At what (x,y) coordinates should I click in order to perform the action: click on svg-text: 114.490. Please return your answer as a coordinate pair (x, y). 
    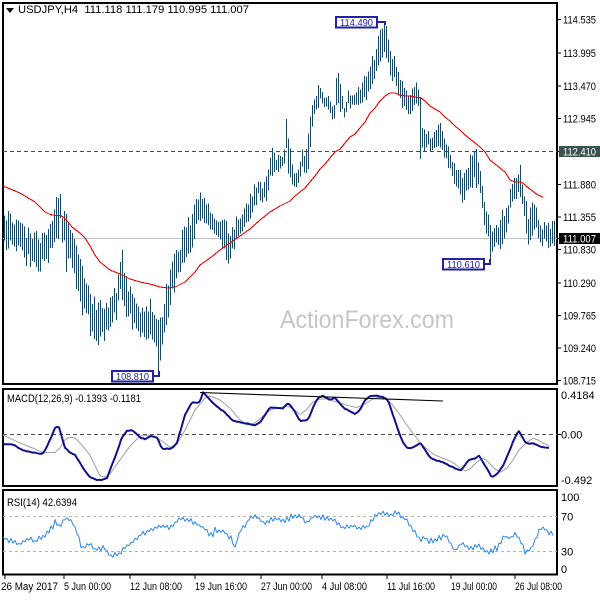
    Looking at the image, I should click on (356, 23).